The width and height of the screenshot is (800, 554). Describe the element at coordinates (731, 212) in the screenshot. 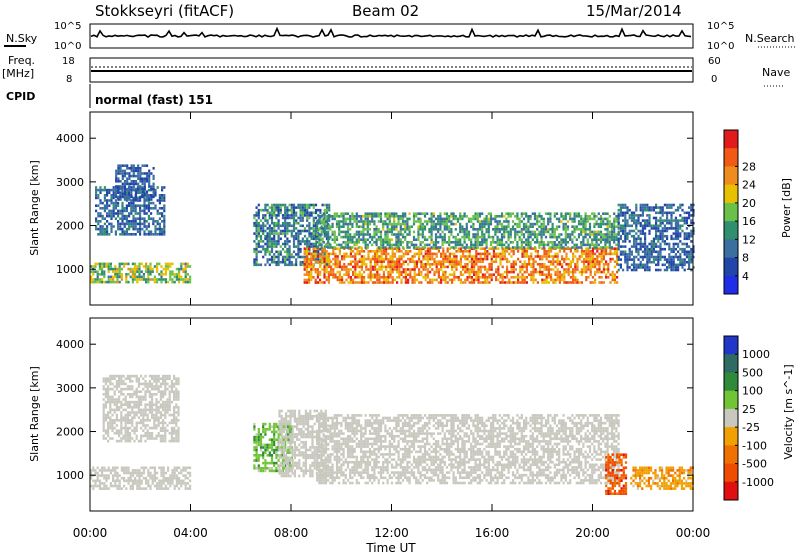

I see `colorbar-segment` at that location.